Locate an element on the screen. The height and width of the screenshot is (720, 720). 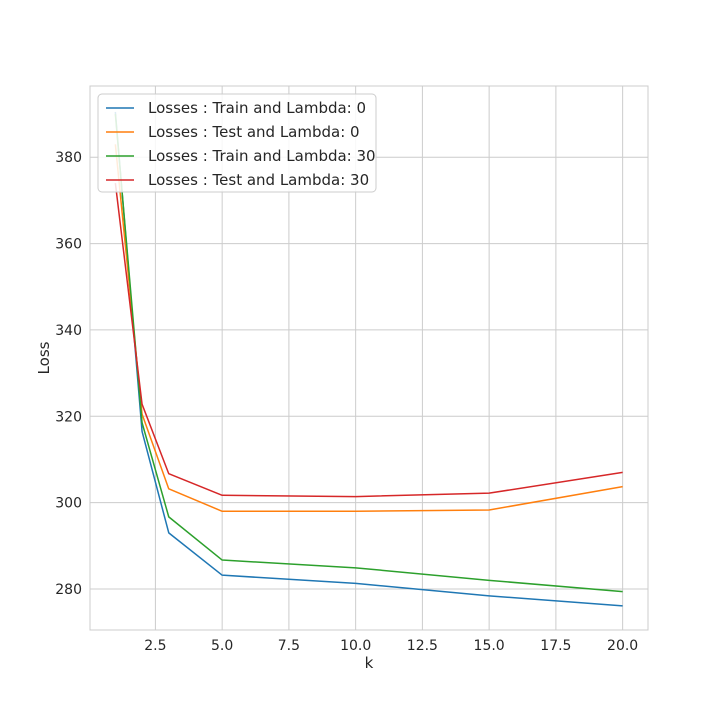
x-tick-label: 10.0 is located at coordinates (355, 646).